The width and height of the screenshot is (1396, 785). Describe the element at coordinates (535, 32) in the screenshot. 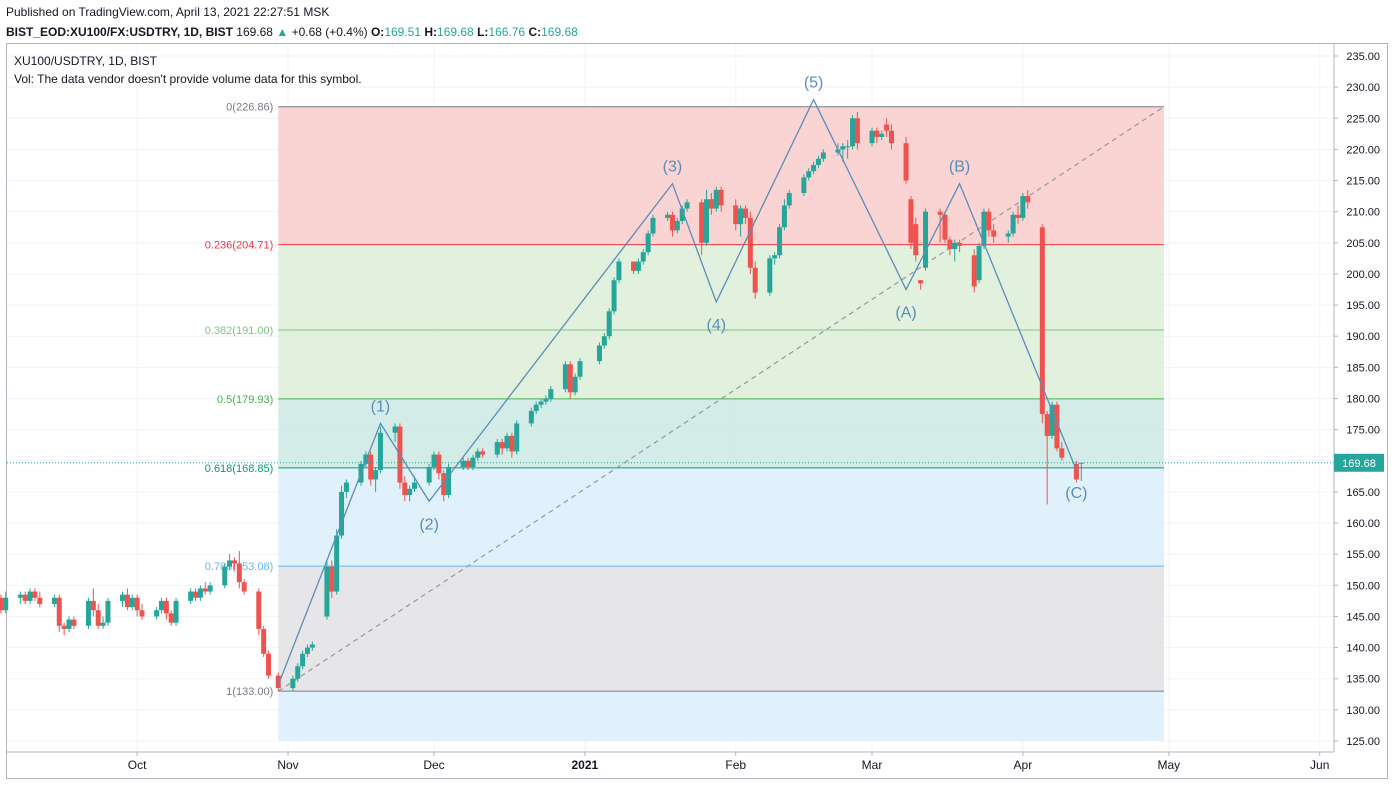

I see `close-label: C:` at that location.